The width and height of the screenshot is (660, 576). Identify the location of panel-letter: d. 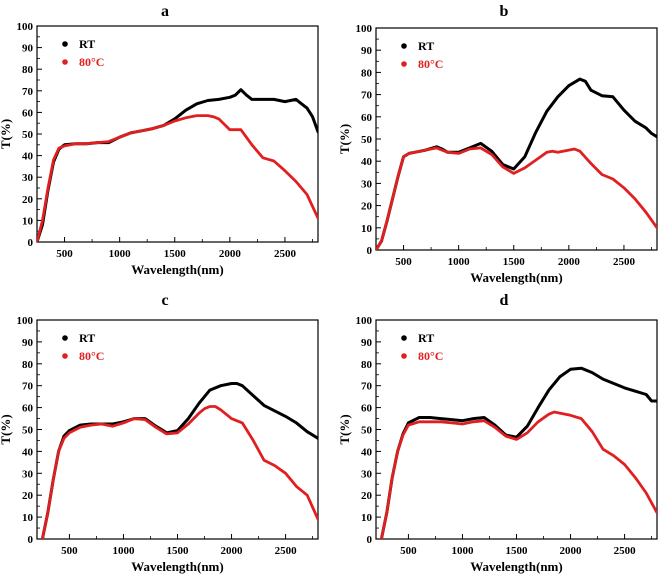
(504, 300).